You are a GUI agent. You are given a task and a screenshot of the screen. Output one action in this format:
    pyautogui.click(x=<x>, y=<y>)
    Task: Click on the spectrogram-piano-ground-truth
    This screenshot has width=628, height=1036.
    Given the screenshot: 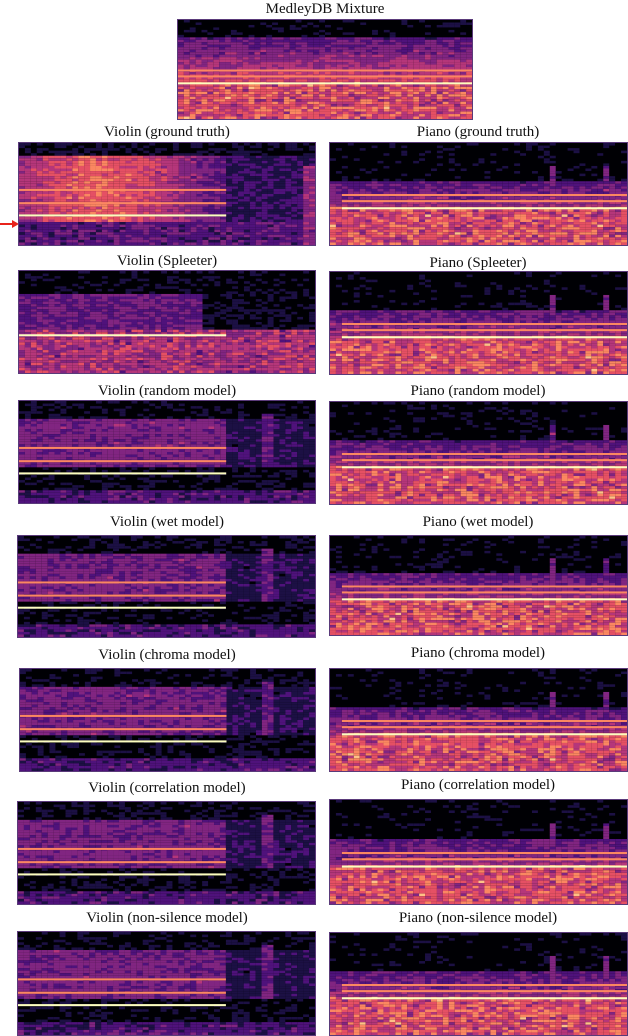 What is the action you would take?
    pyautogui.click(x=478, y=194)
    